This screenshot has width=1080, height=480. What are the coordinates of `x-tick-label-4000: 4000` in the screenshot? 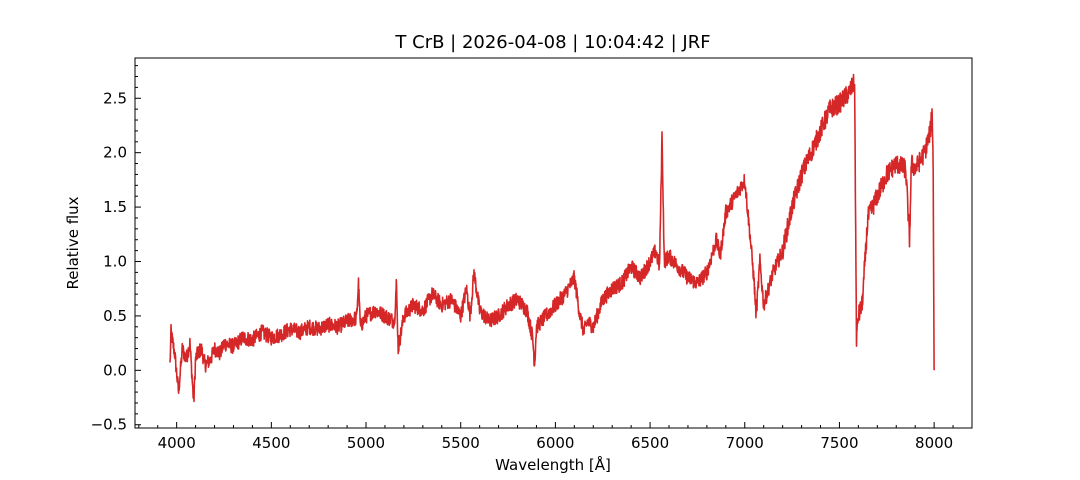 It's located at (177, 443).